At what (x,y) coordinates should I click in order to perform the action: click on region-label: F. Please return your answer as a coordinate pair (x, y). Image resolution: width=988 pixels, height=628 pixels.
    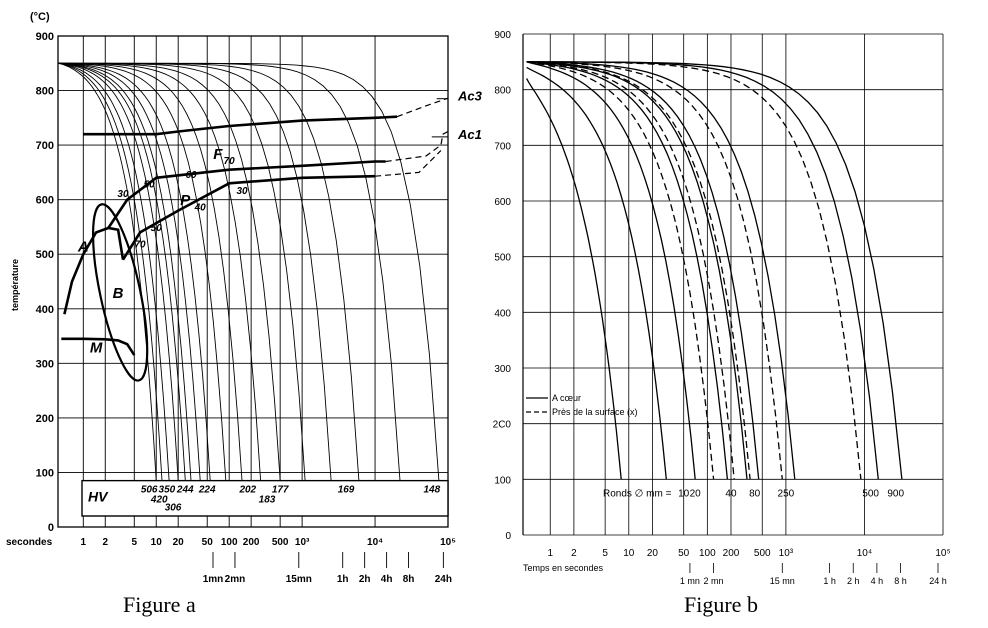
    Looking at the image, I should click on (218, 154).